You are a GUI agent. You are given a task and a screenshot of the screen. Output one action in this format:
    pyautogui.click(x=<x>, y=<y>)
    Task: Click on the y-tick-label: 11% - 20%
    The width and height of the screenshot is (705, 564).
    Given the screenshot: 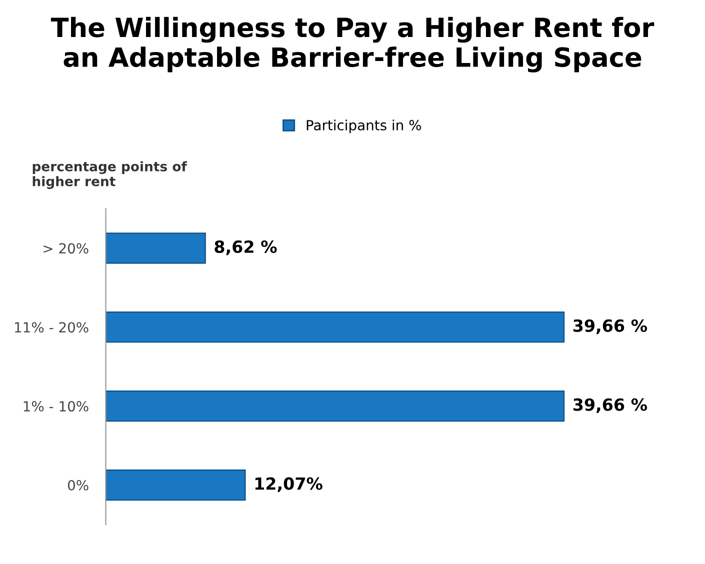 What is the action you would take?
    pyautogui.click(x=51, y=327)
    